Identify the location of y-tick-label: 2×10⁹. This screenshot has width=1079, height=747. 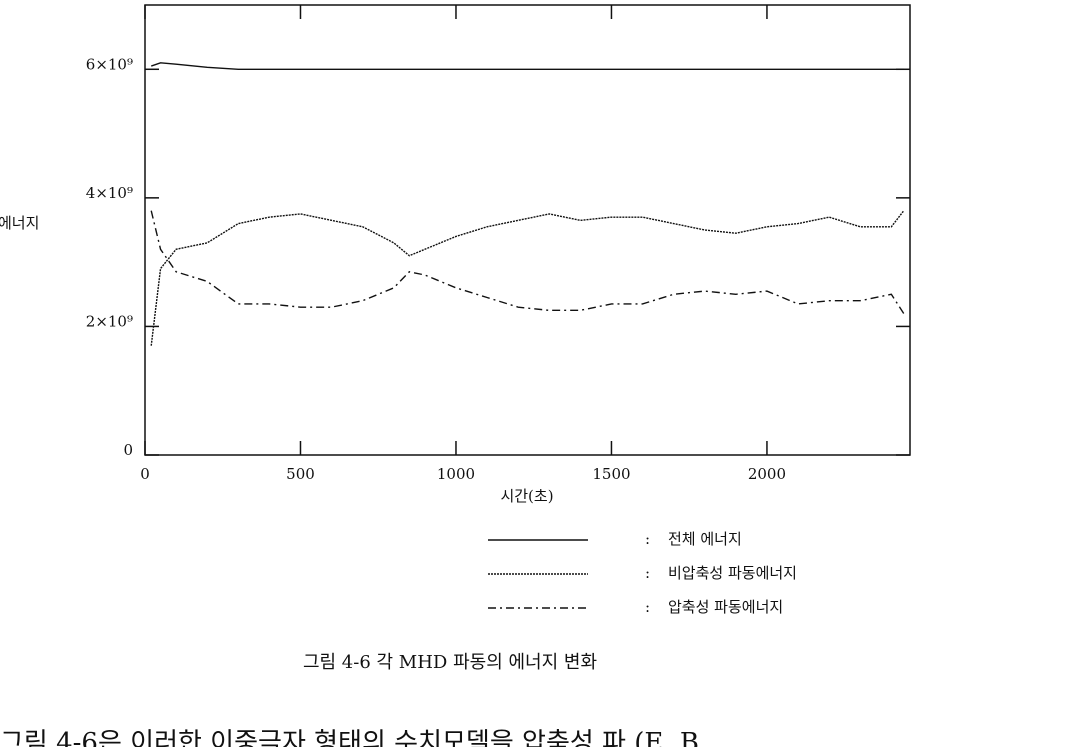
(109, 321).